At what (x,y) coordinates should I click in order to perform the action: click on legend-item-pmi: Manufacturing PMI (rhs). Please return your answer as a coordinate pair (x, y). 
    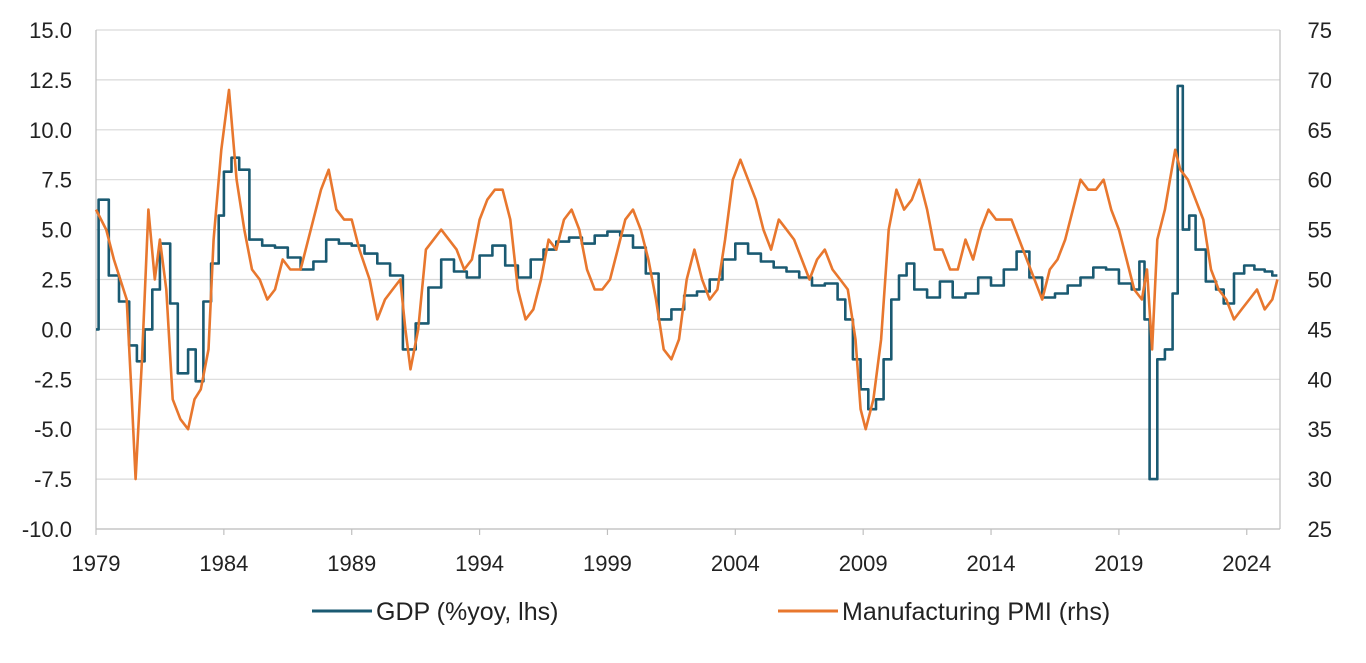
    Looking at the image, I should click on (944, 612).